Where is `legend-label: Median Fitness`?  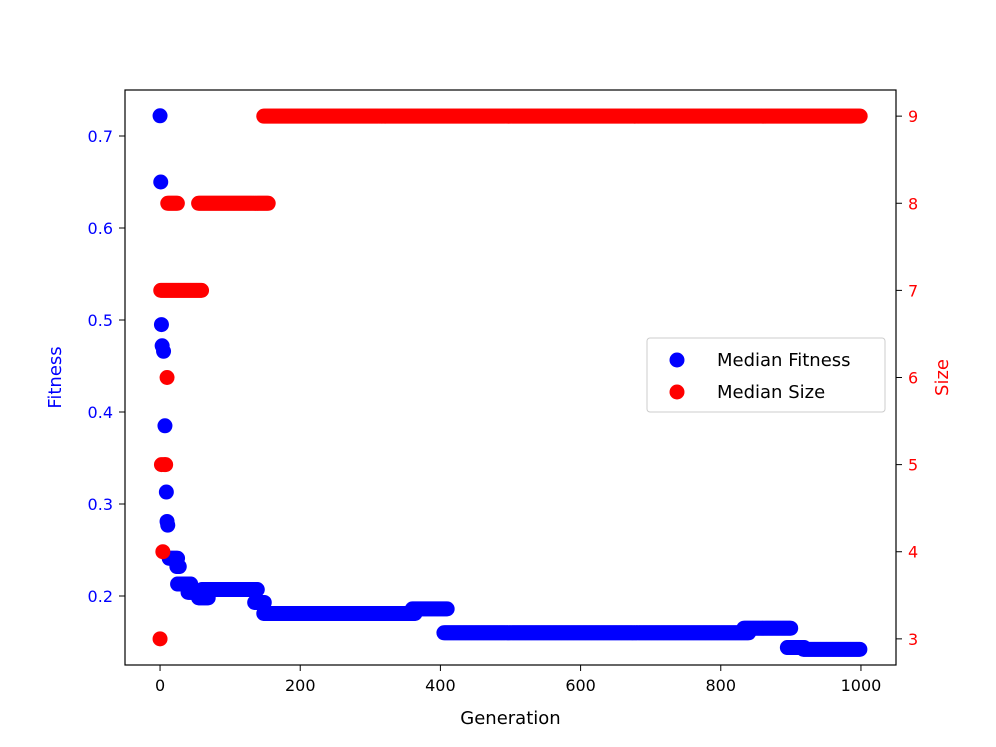
legend-label: Median Fitness is located at coordinates (784, 360).